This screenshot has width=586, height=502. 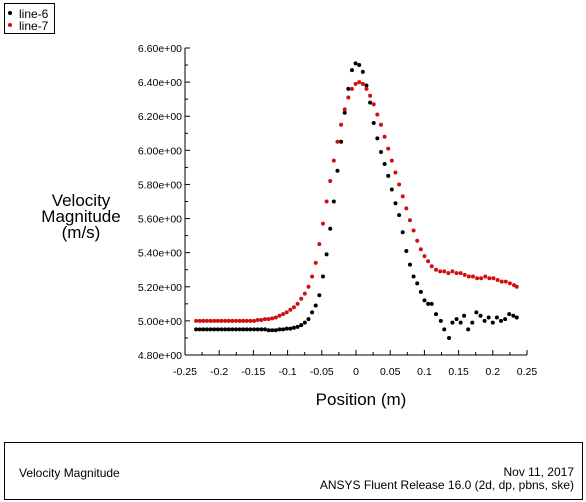 I want to click on y-tick-label: 4.80e+00, so click(x=160, y=356).